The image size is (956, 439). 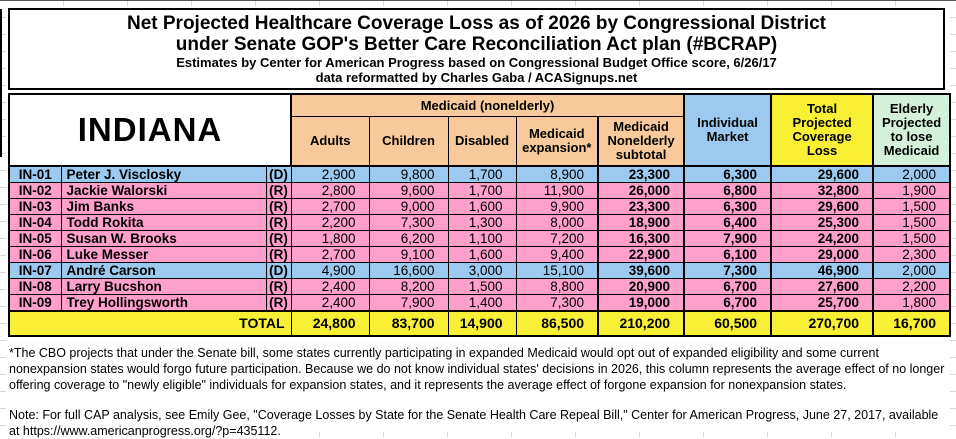 I want to click on adults-cell: 2,900, so click(x=330, y=174).